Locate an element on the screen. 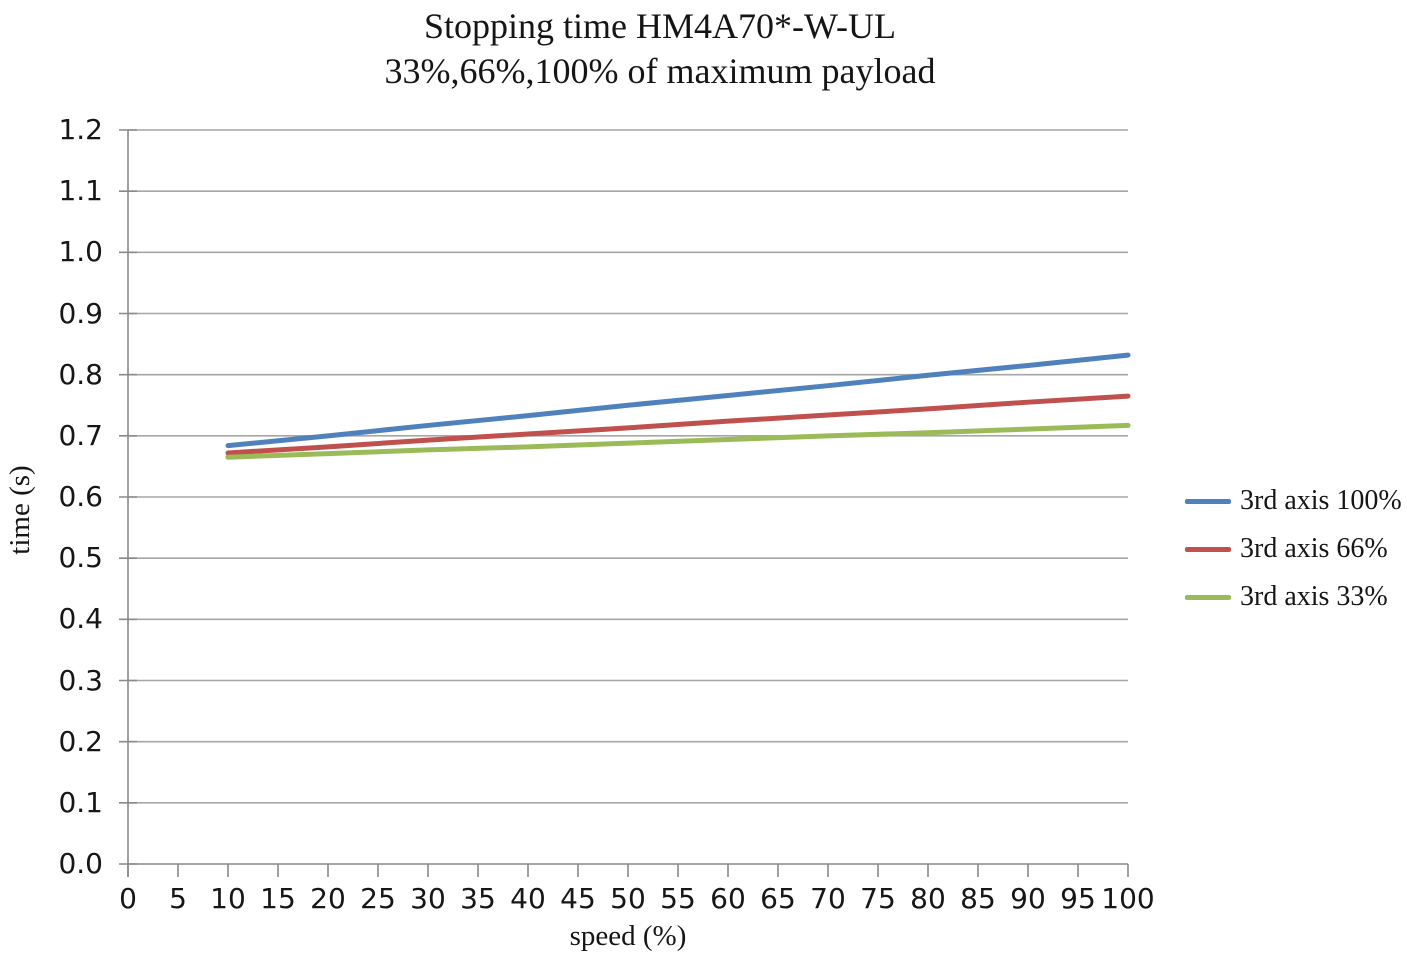  x-tick-label: 90 is located at coordinates (1028, 898).